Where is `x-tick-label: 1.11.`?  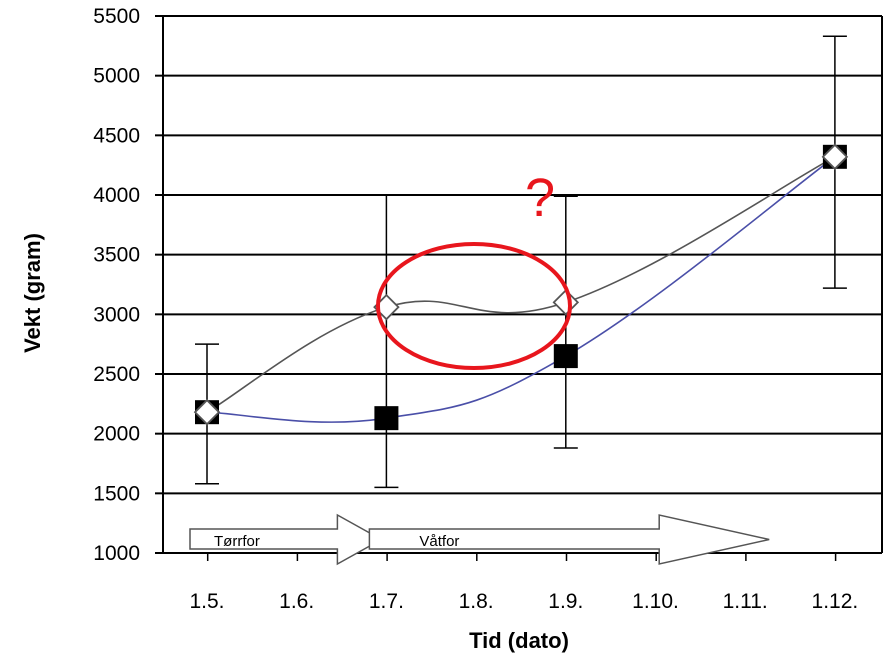 x-tick-label: 1.11. is located at coordinates (745, 601).